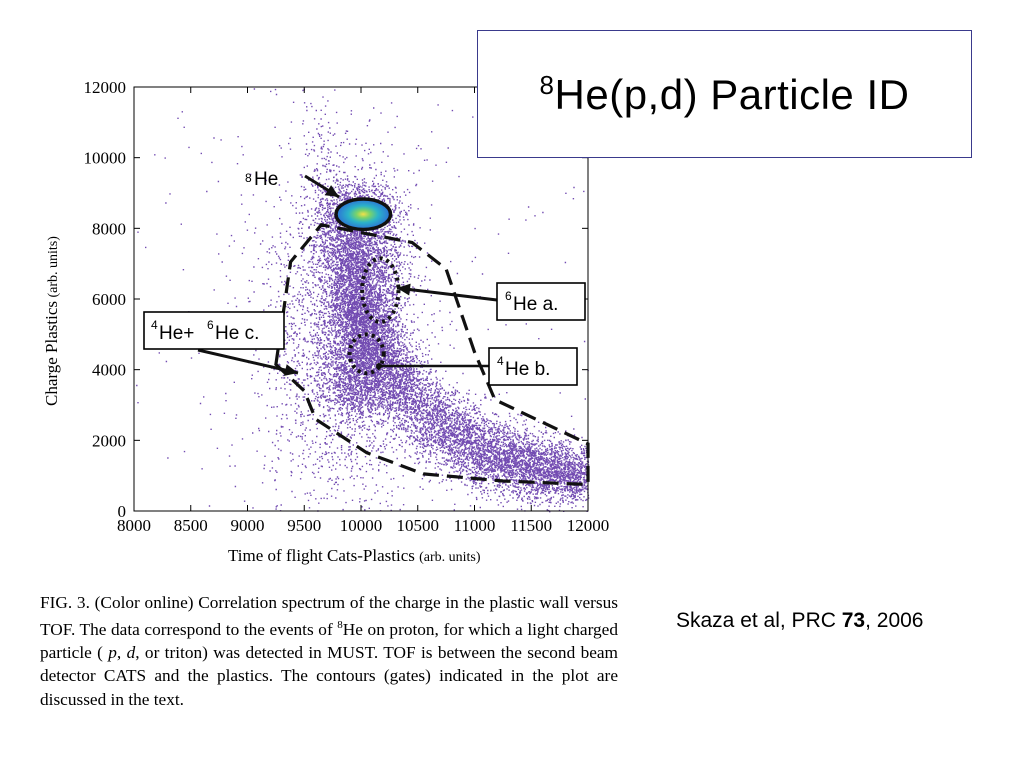 This screenshot has height=768, width=1024. Describe the element at coordinates (304, 525) in the screenshot. I see `x-tick-label: 9500` at that location.